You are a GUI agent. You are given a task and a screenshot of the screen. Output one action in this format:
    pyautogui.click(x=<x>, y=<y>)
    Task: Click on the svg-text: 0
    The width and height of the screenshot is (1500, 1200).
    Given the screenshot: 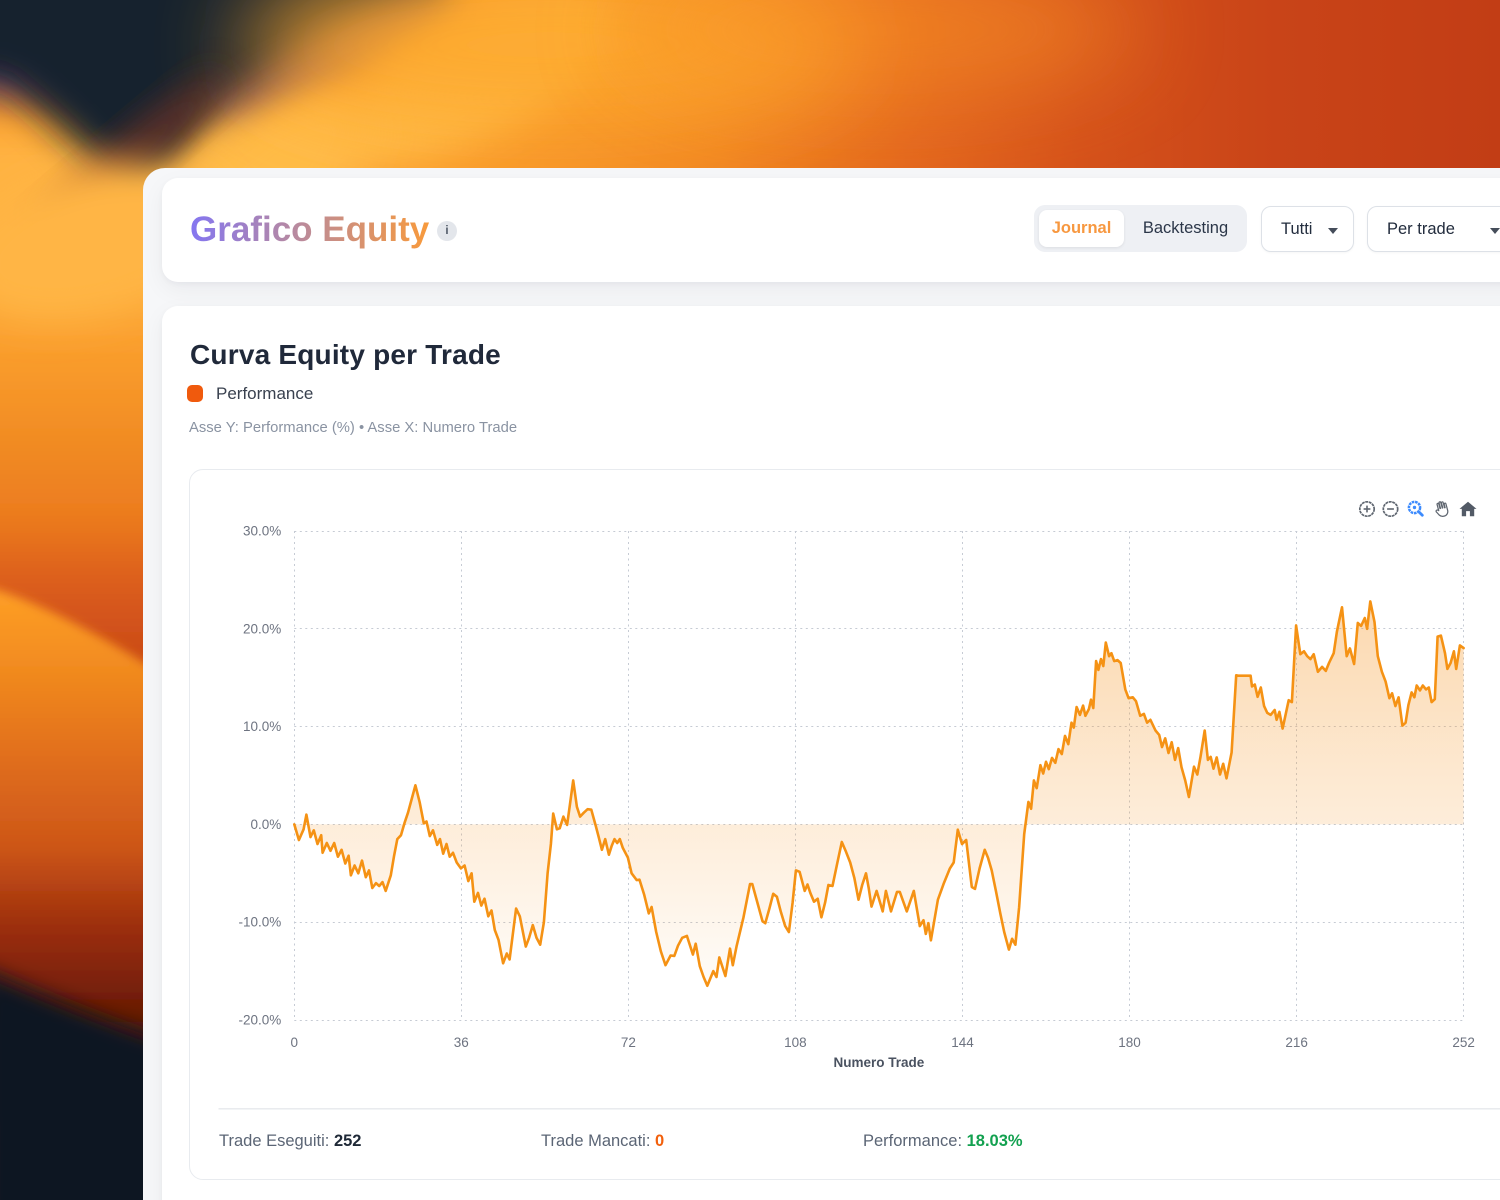 What is the action you would take?
    pyautogui.click(x=295, y=1042)
    